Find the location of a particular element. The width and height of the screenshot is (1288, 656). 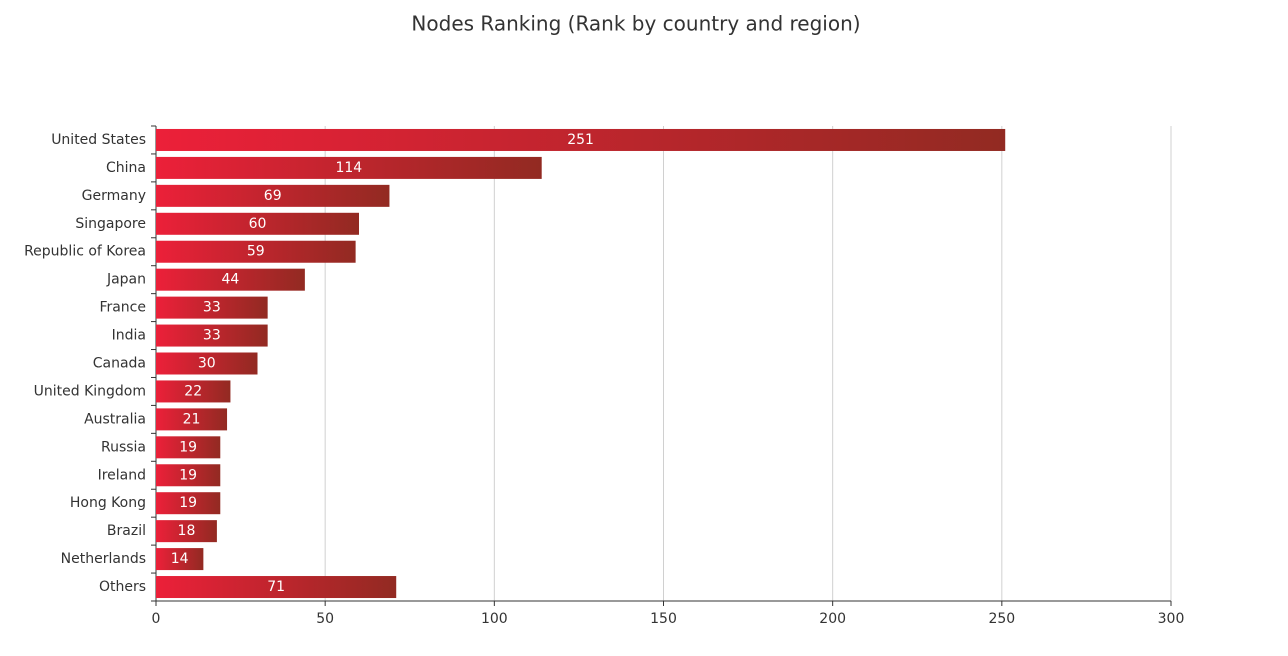

value-label: 251 is located at coordinates (580, 140).